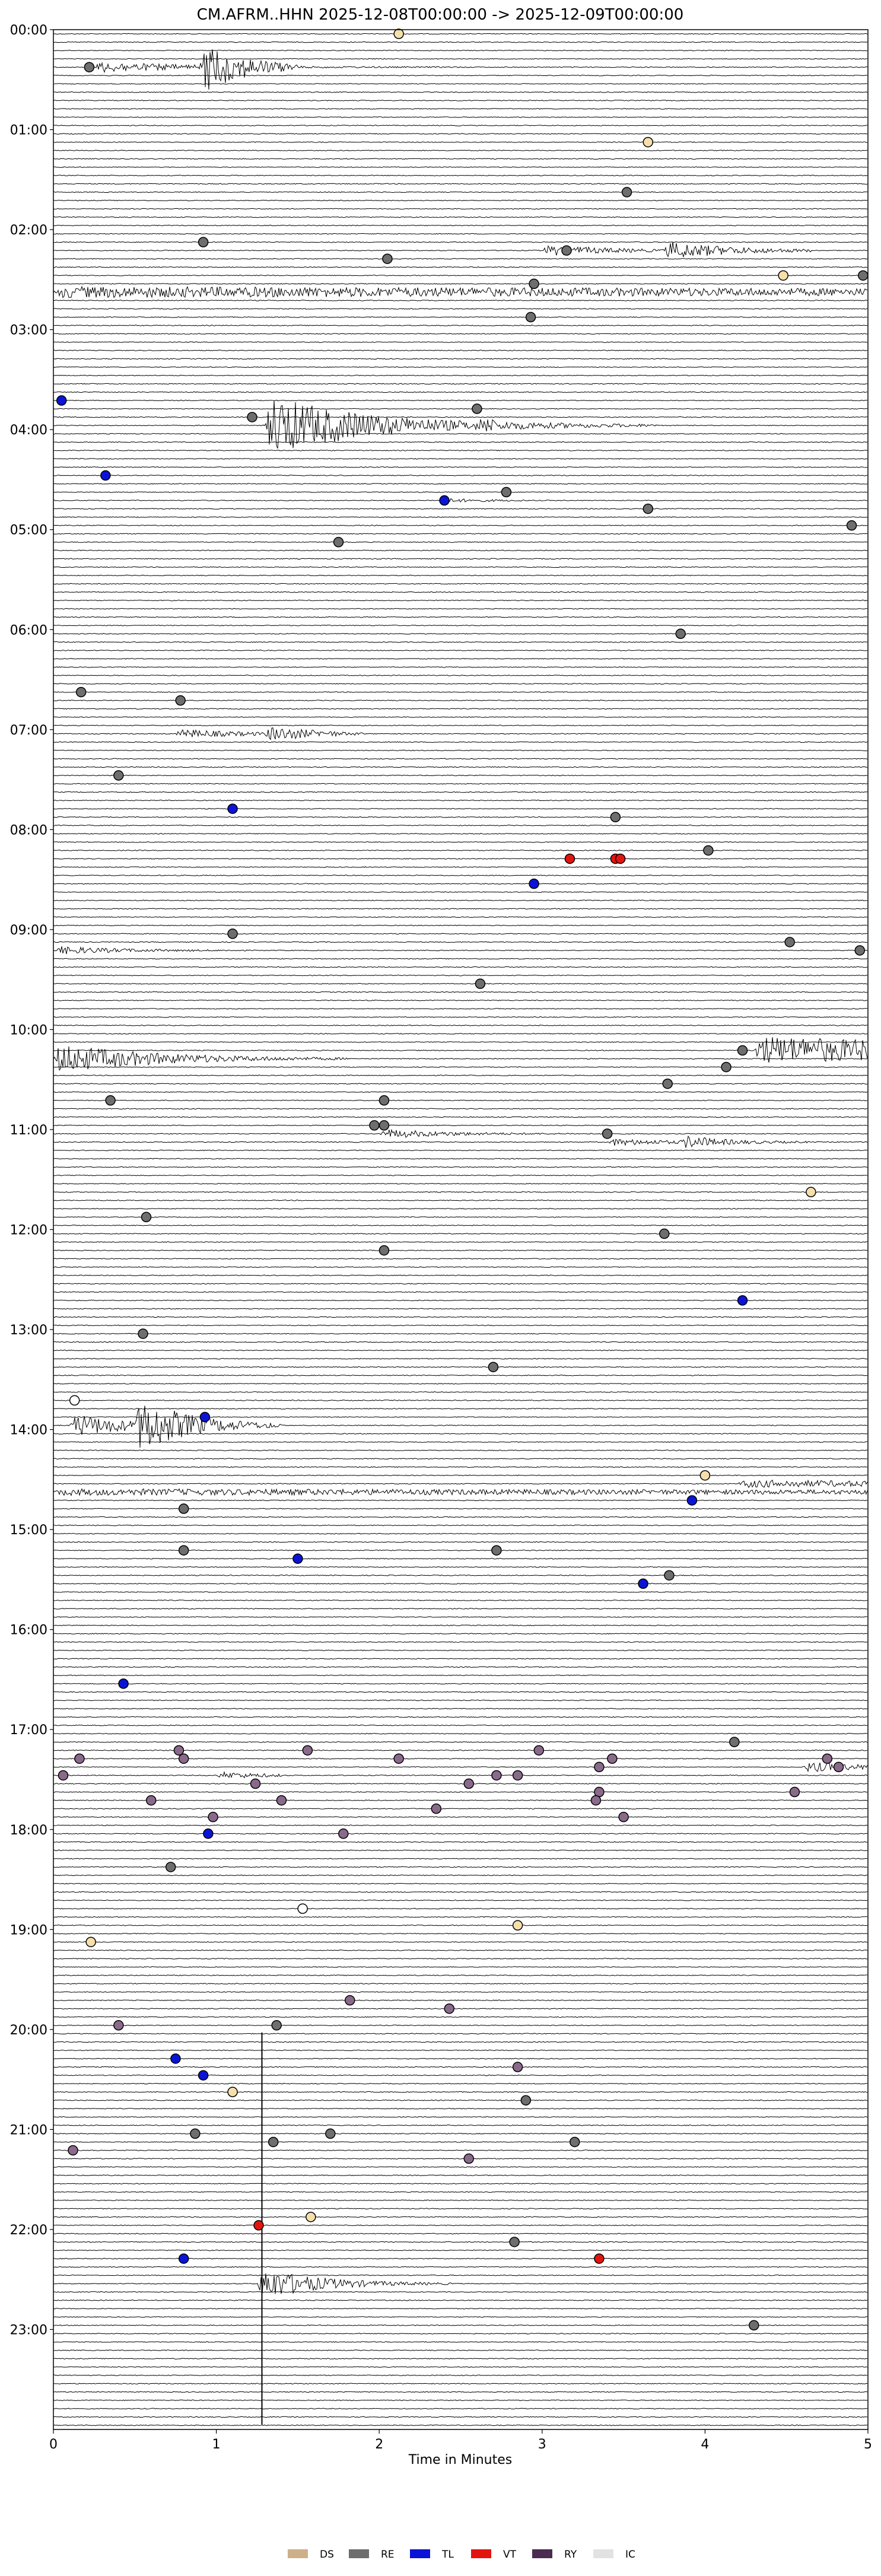  I want to click on y-tick-label: 01:00, so click(28, 130).